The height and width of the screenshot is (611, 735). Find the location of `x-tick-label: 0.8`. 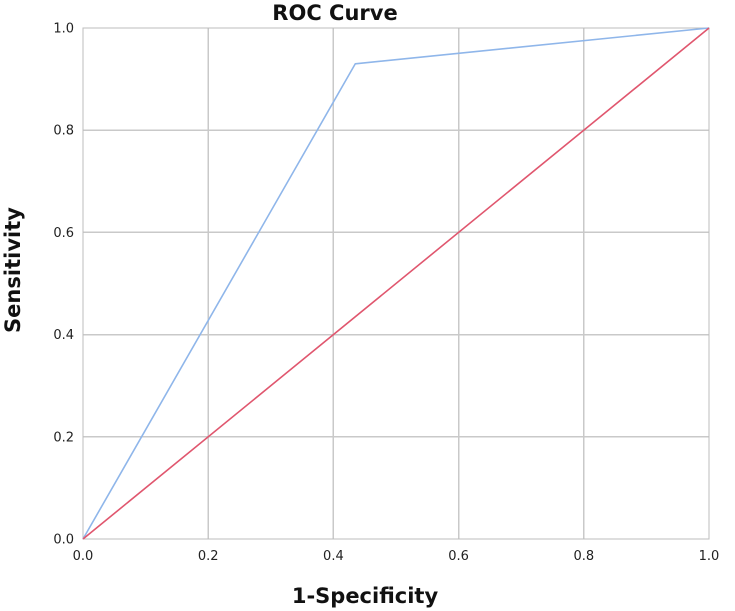

x-tick-label: 0.8 is located at coordinates (583, 556).